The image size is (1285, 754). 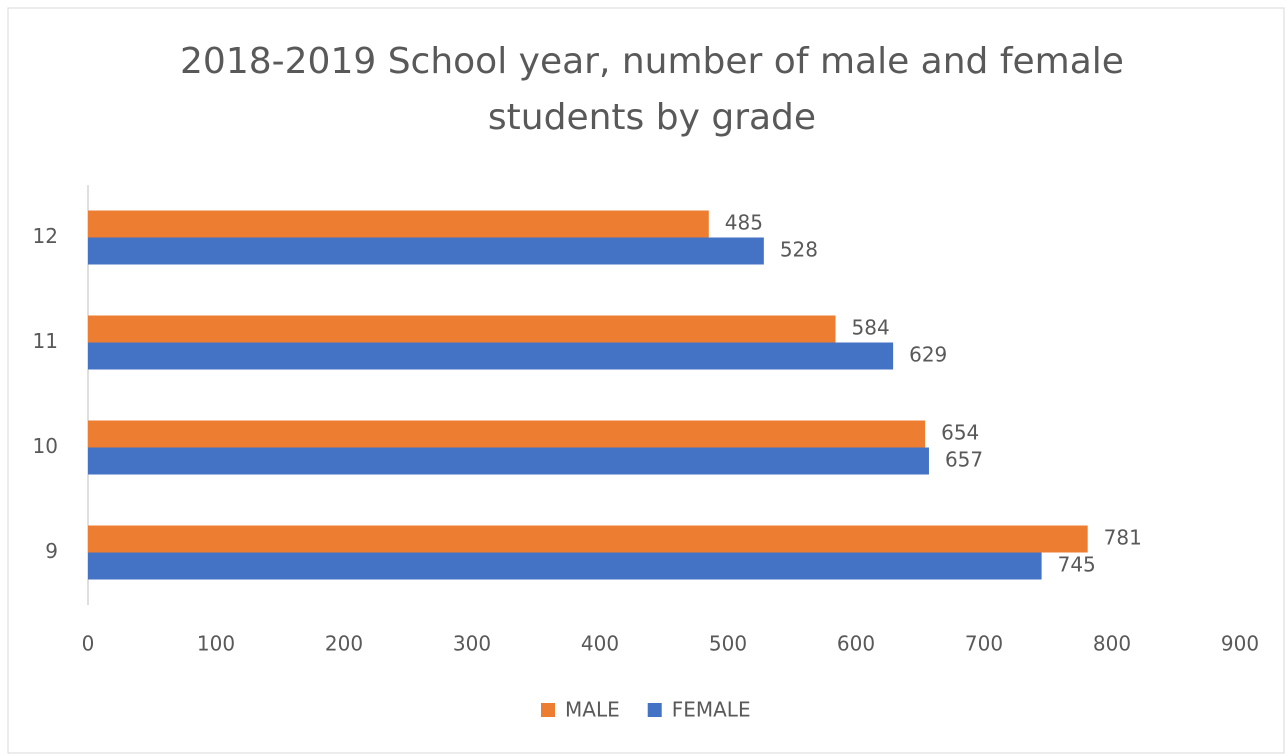 I want to click on legend-label: FEMALE, so click(x=711, y=710).